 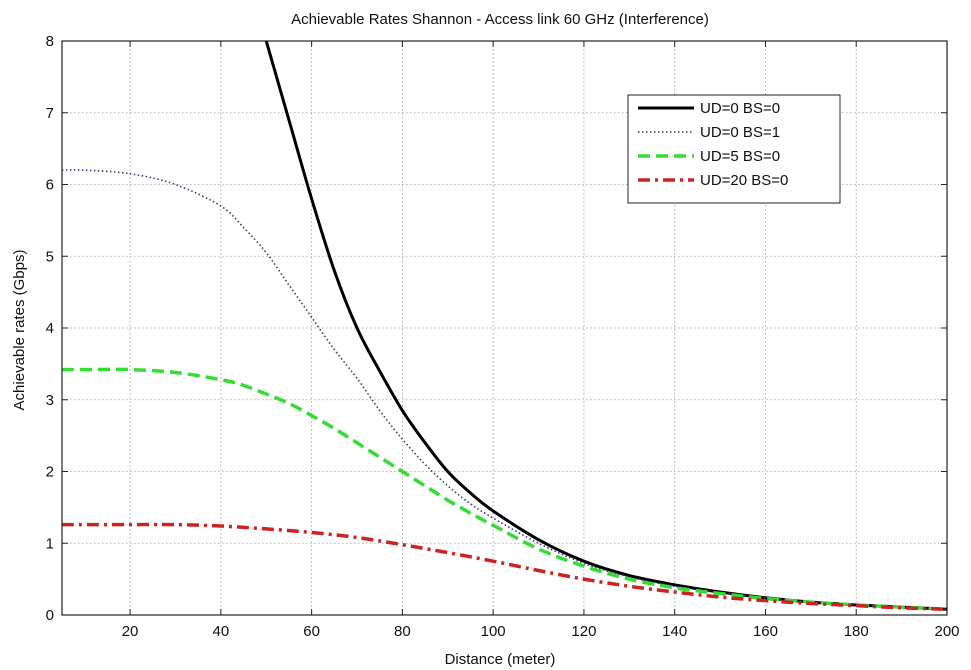 What do you see at coordinates (583, 631) in the screenshot?
I see `x-tick-label: 120` at bounding box center [583, 631].